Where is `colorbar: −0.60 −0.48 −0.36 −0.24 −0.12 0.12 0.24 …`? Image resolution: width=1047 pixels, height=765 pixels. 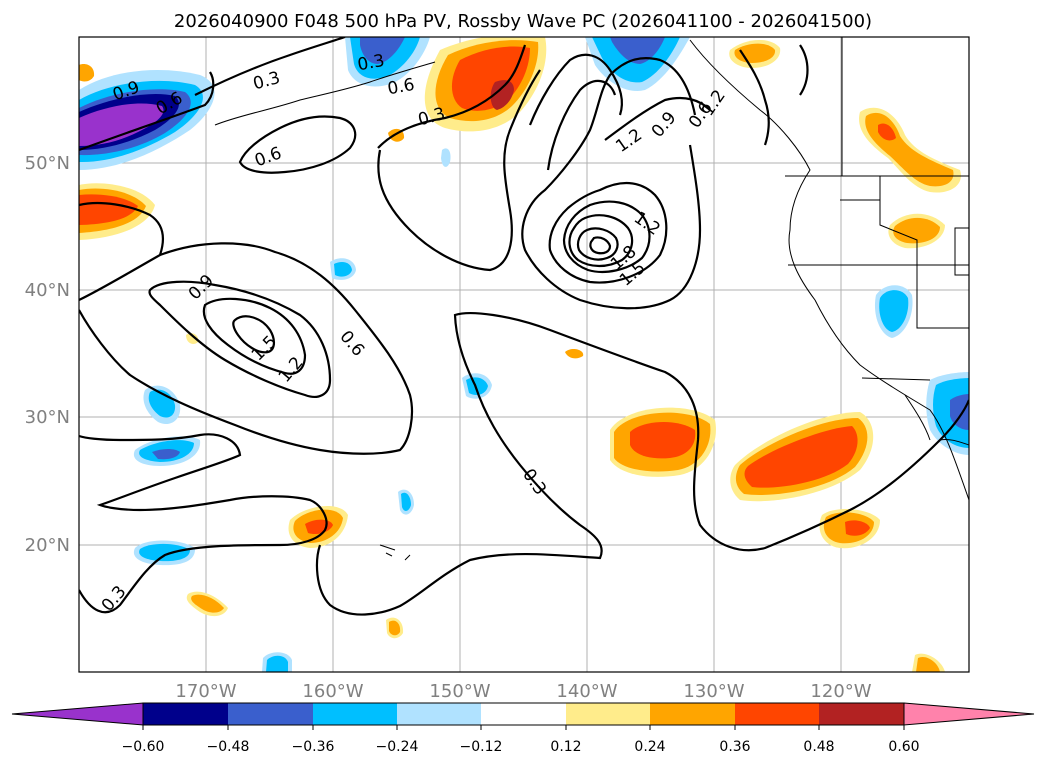
colorbar: −0.60 −0.48 −0.36 −0.24 −0.12 0.12 0.24 … is located at coordinates (523, 728).